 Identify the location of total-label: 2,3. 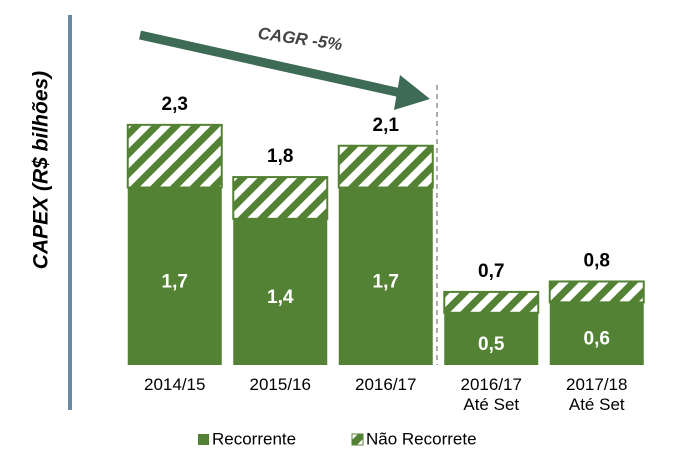
(175, 104).